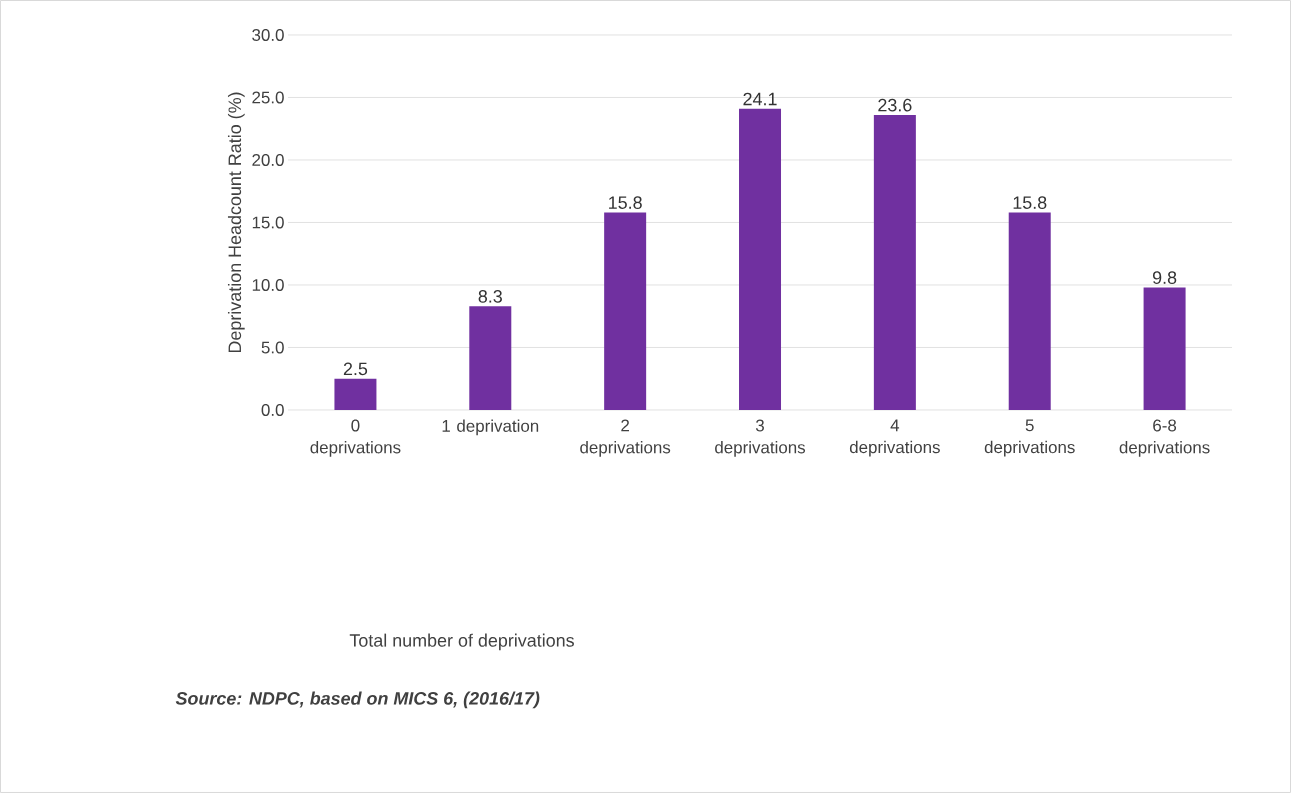  Describe the element at coordinates (625, 438) in the screenshot. I see `x-tick-label: 2 deprivations` at that location.